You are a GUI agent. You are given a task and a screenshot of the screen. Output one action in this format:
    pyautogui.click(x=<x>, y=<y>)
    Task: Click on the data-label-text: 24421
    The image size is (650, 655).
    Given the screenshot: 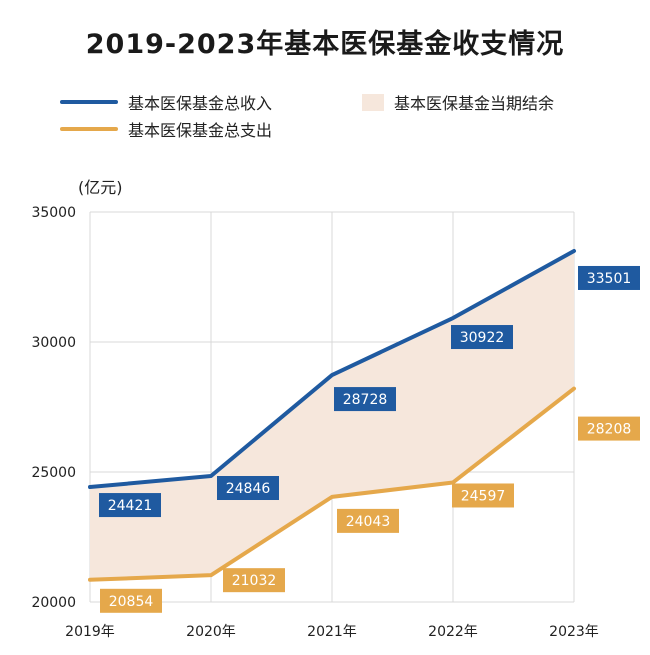 What is the action you would take?
    pyautogui.click(x=130, y=506)
    